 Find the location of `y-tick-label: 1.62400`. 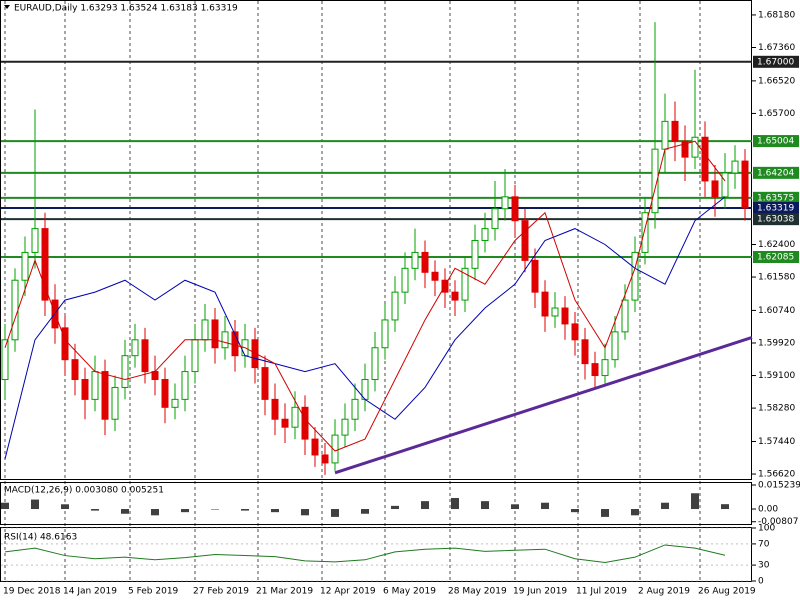

y-tick-label: 1.62400 is located at coordinates (776, 245).